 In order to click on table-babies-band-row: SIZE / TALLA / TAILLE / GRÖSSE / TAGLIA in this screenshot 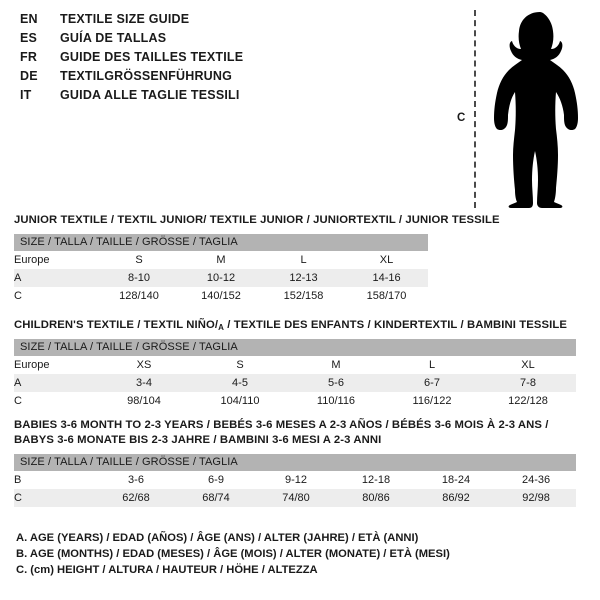, I will do `click(295, 462)`.